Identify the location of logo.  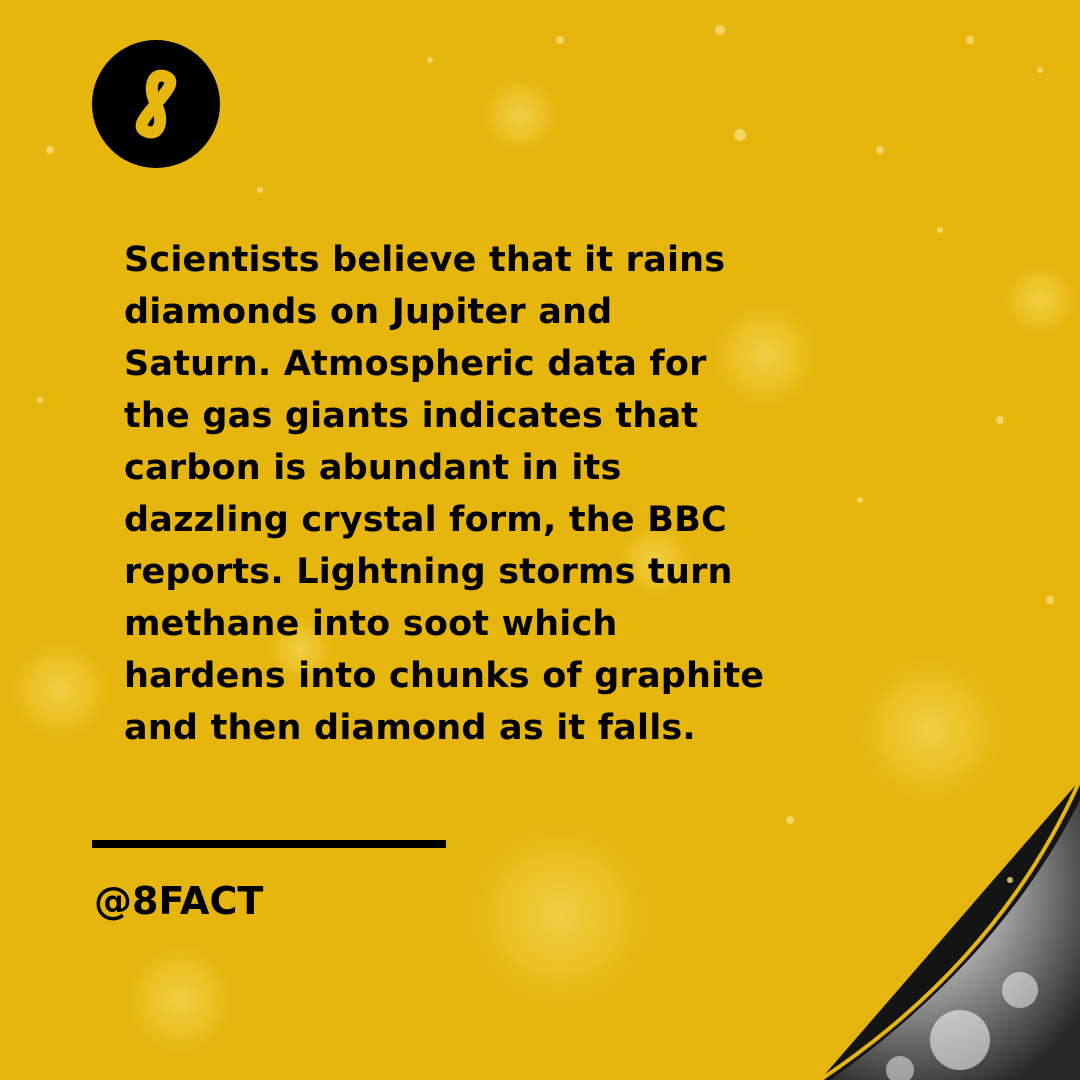
(156, 104).